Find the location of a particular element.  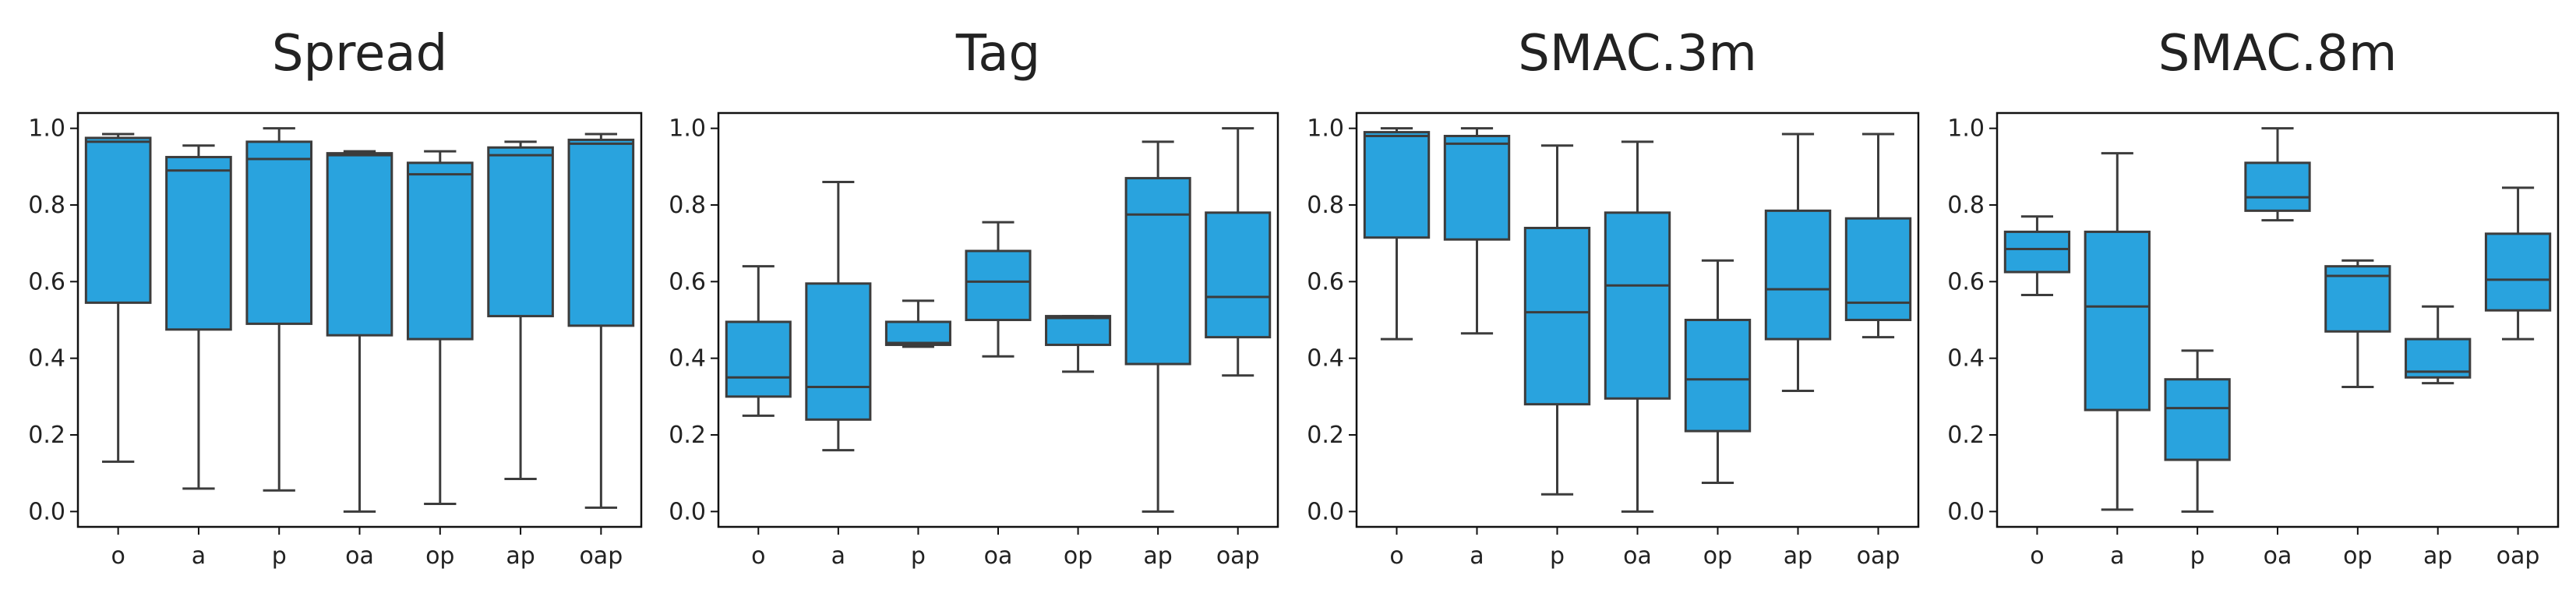

panel-title: SMAC.8m is located at coordinates (2278, 54).